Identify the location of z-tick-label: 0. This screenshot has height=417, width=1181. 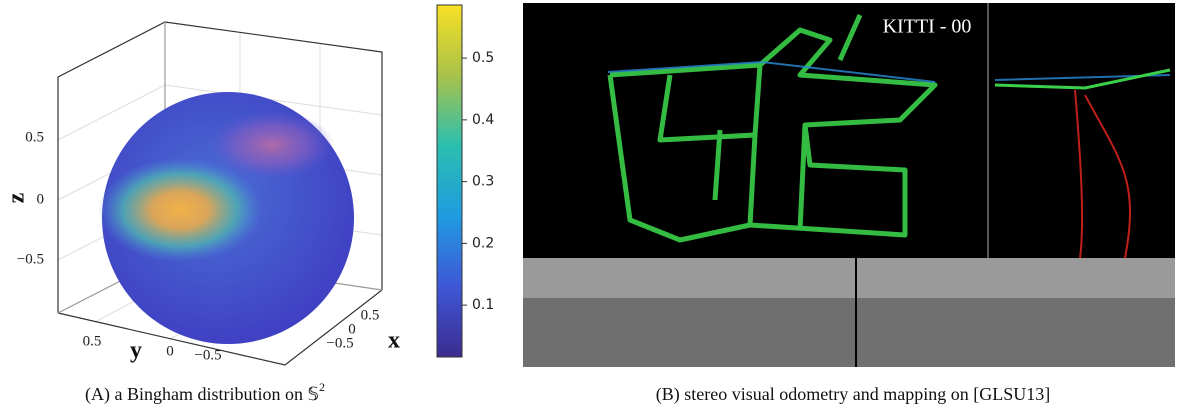
(41, 199).